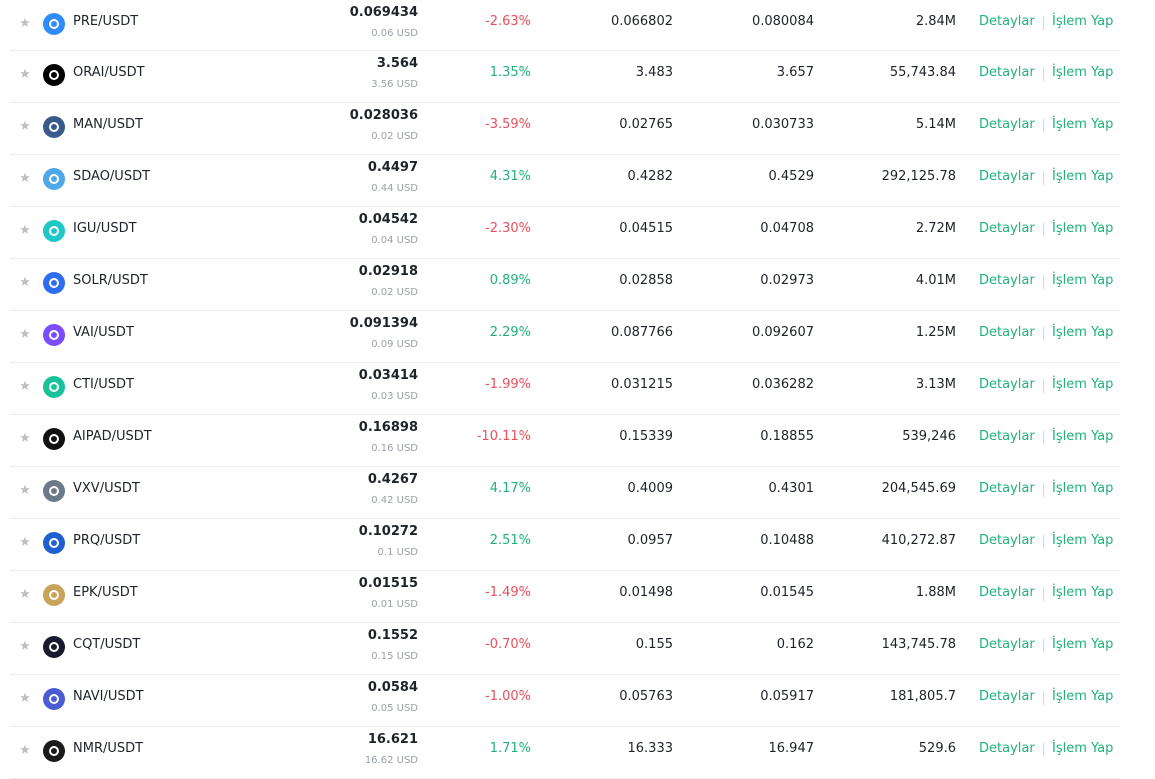 This screenshot has height=779, width=1155. Describe the element at coordinates (650, 176) in the screenshot. I see `low-24h: 0.4282` at that location.